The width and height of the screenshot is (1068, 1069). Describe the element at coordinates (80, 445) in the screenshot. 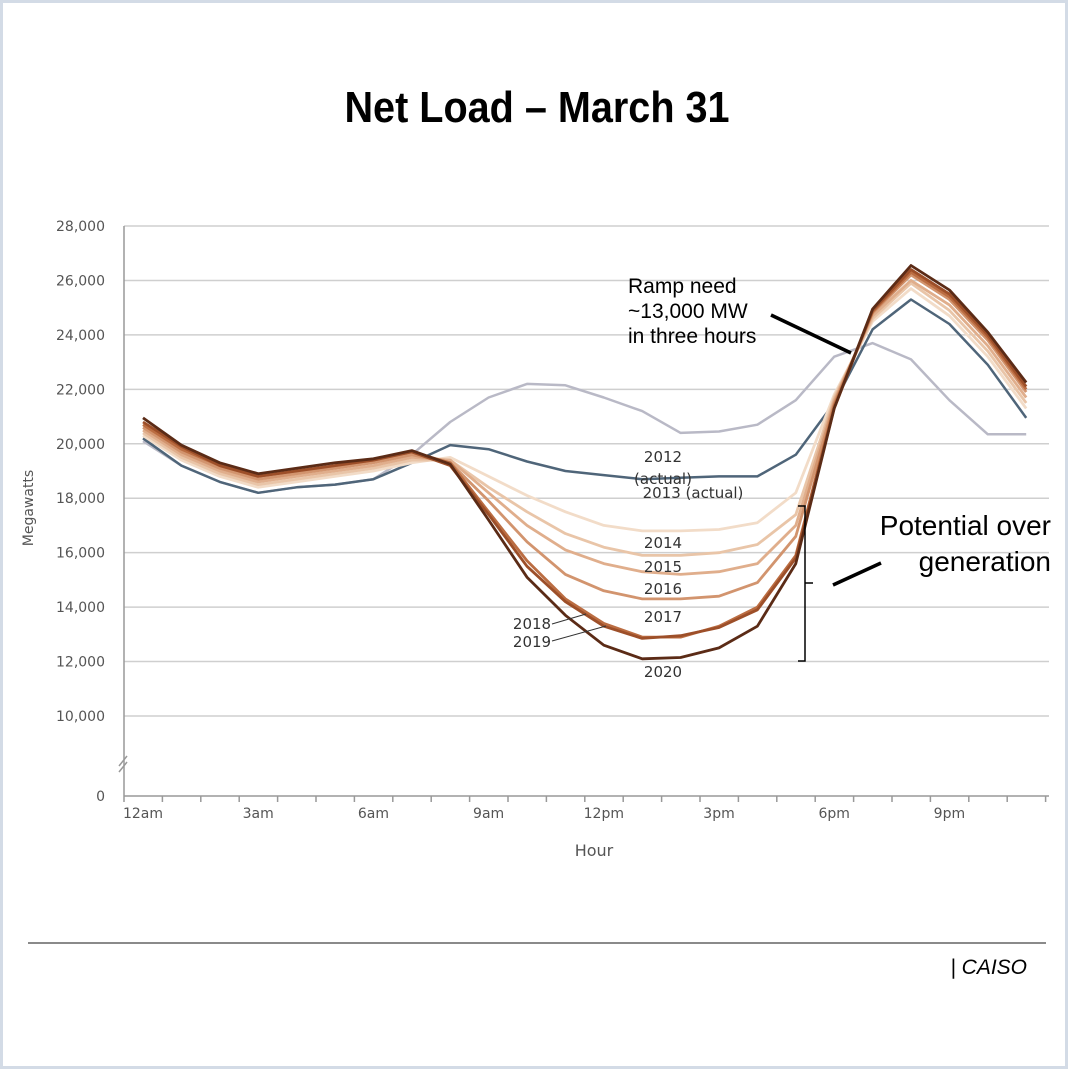

I see `y-tick-label: 20,000` at that location.